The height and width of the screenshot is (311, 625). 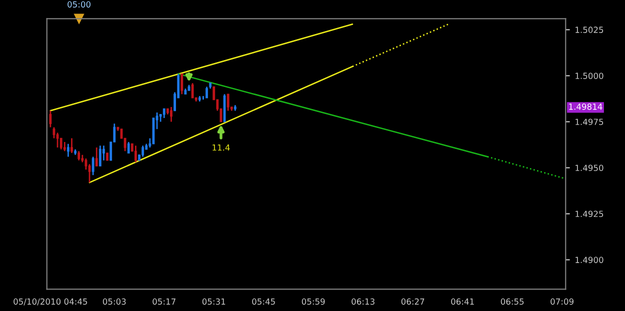 I want to click on x-tick-label: 05:03, so click(x=114, y=301).